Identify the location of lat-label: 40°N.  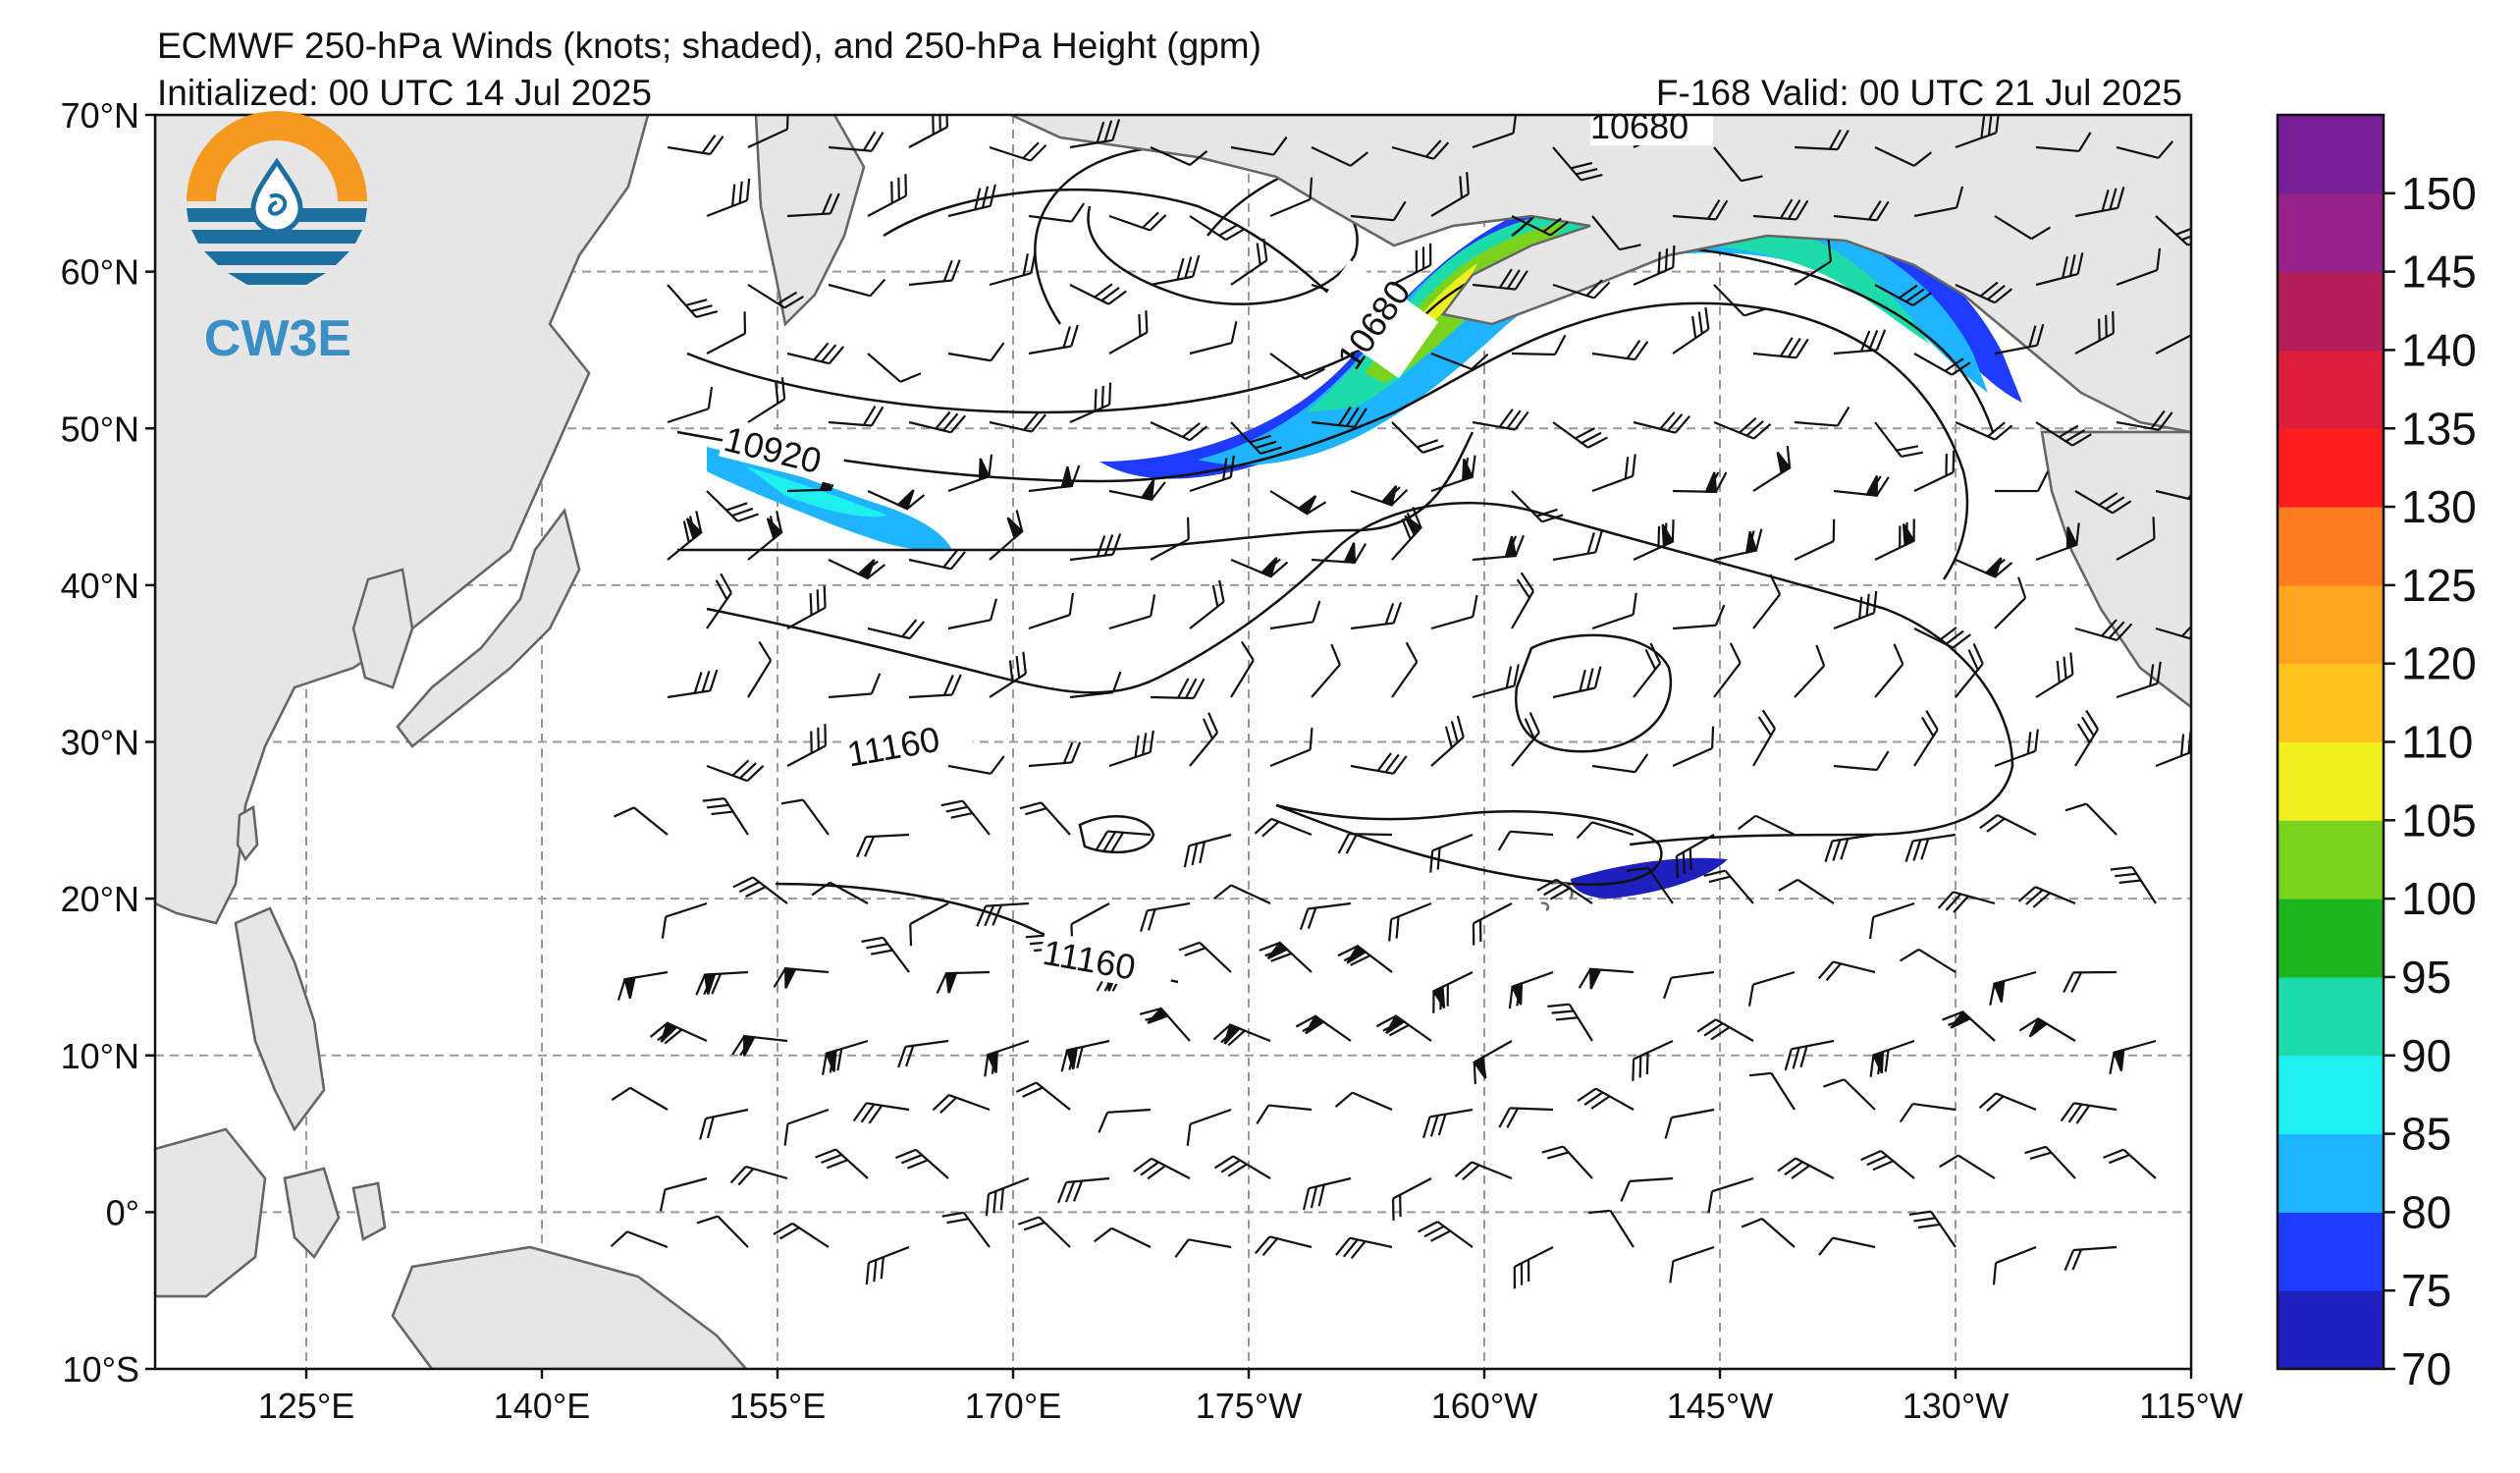
(100, 586).